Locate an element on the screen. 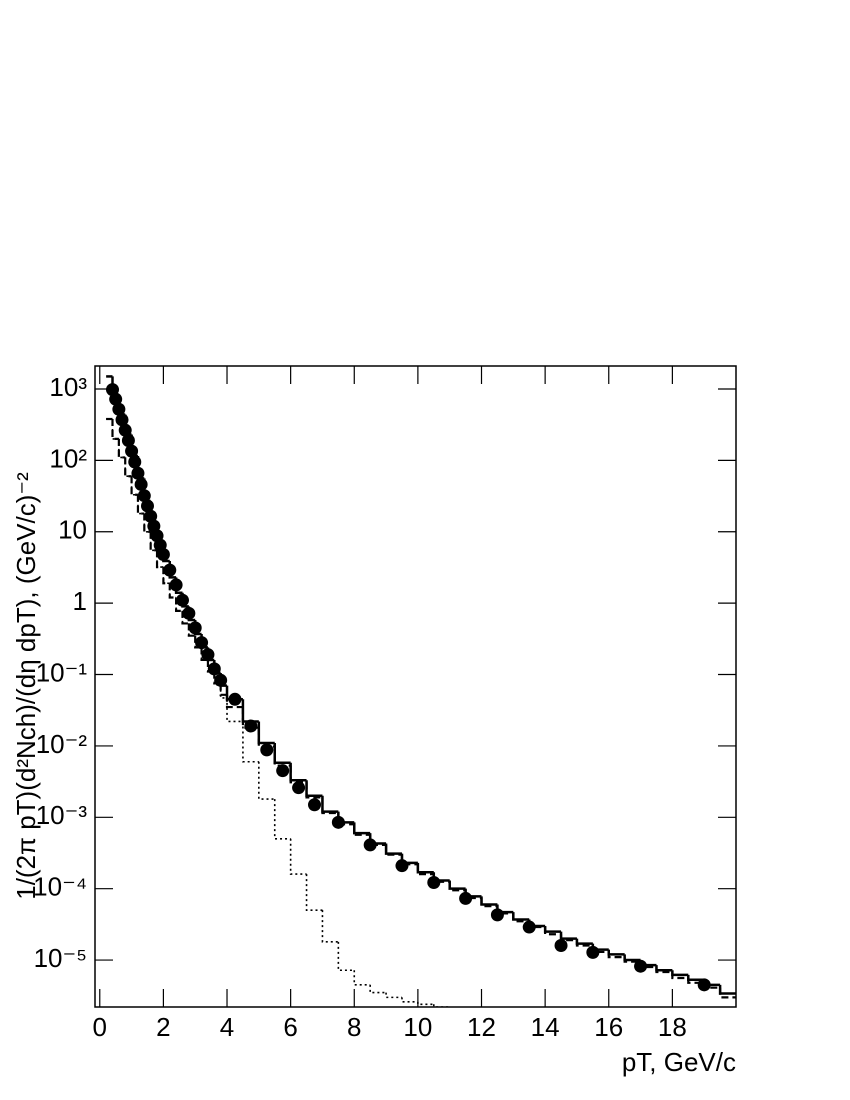 Image resolution: width=850 pixels, height=1100 pixels. y-axis-label: 1/(2π pT)(d²Nch)/(dη dpT), (GeV/c)⁻² is located at coordinates (26, 686).